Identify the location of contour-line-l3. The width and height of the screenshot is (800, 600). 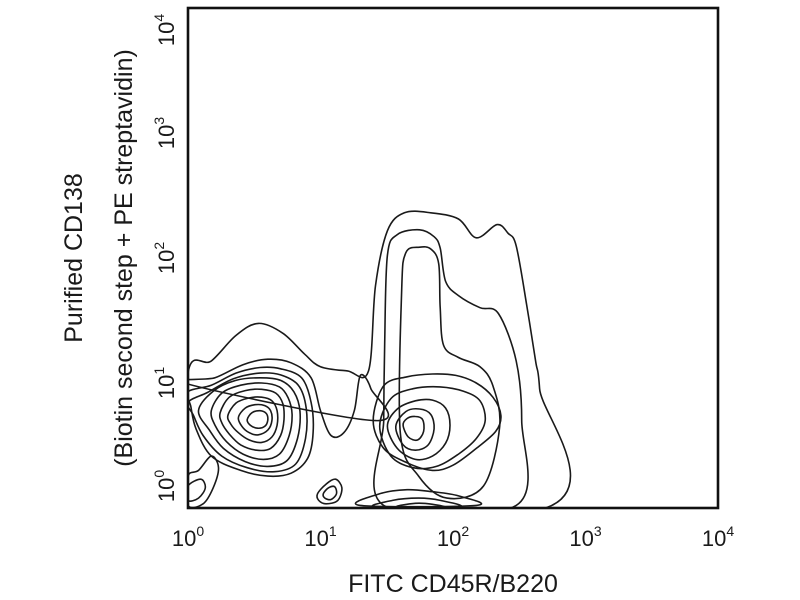
(248, 422).